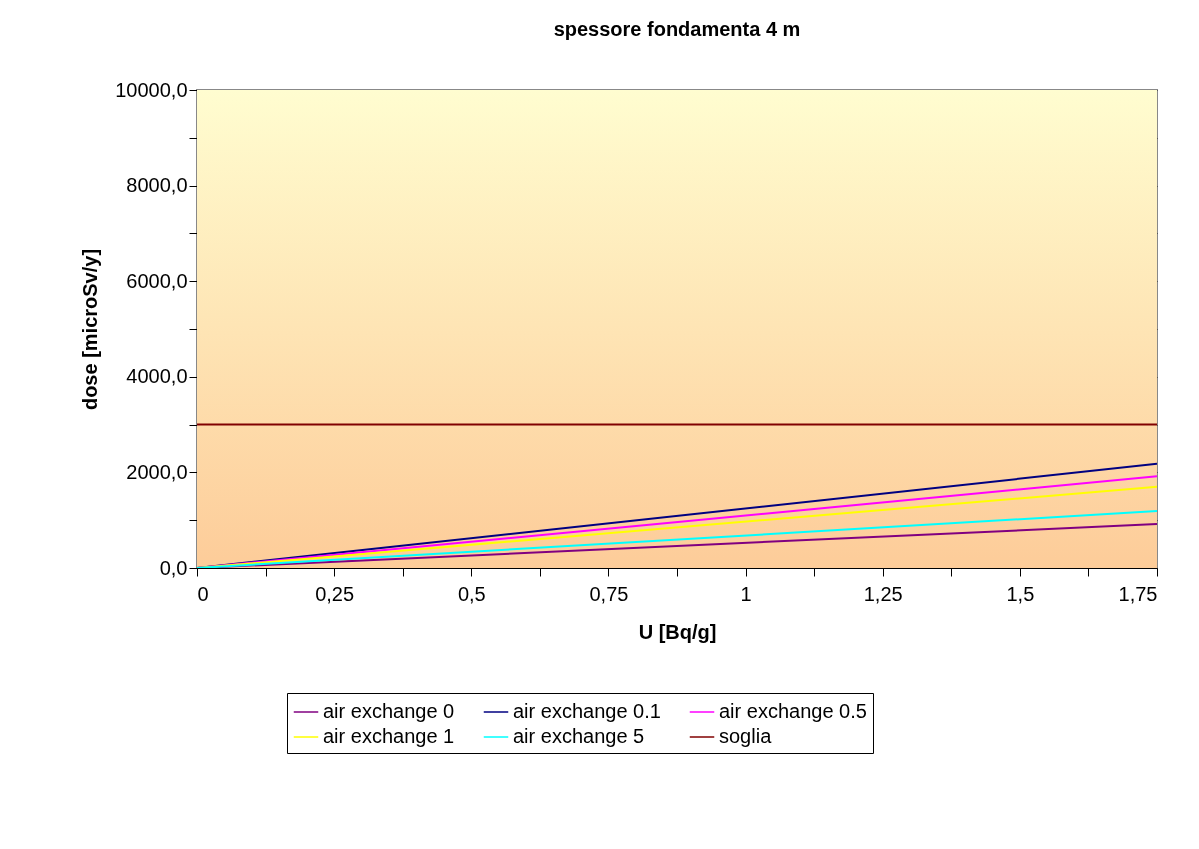 Image resolution: width=1199 pixels, height=849 pixels. Describe the element at coordinates (203, 593) in the screenshot. I see `x-tick-label: 0` at that location.